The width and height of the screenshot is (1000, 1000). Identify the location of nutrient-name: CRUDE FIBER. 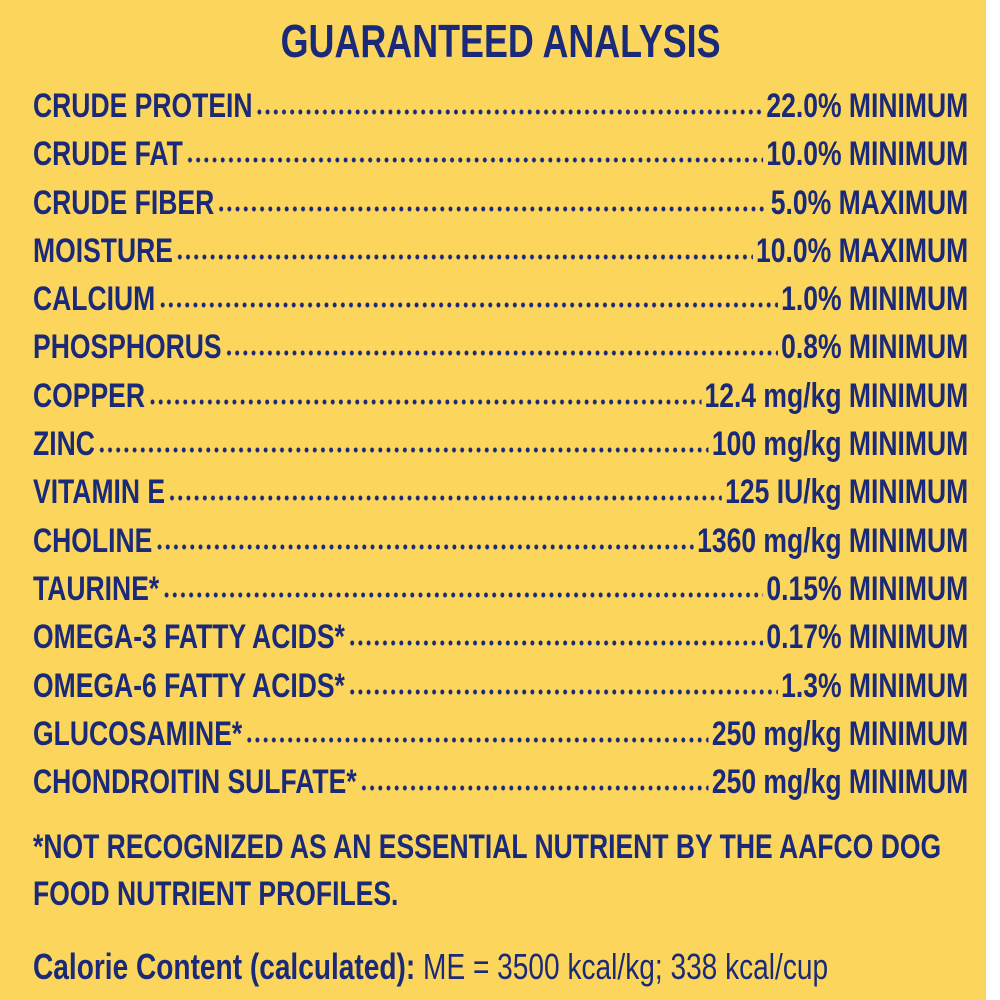
(124, 202).